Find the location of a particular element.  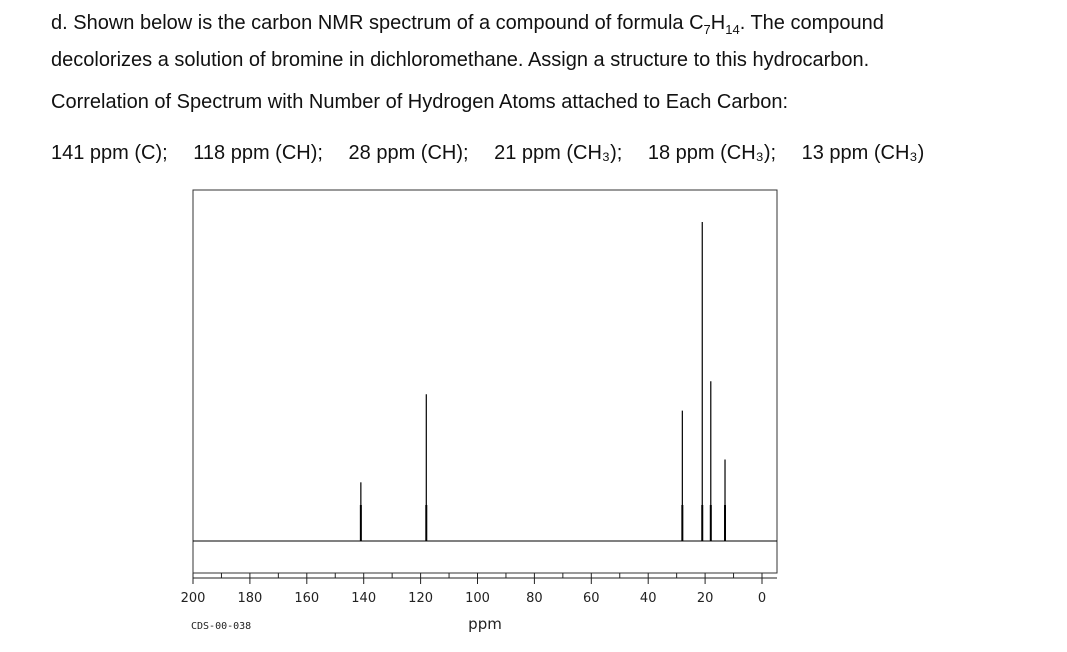

tick-label-160: 160 is located at coordinates (306, 598).